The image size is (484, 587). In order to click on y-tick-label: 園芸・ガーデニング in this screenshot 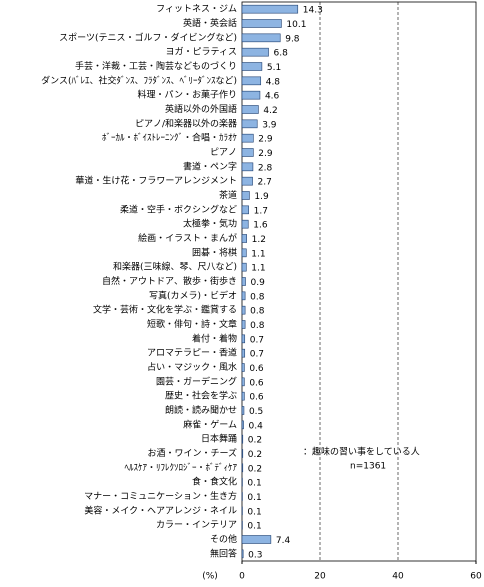, I will do `click(196, 381)`.